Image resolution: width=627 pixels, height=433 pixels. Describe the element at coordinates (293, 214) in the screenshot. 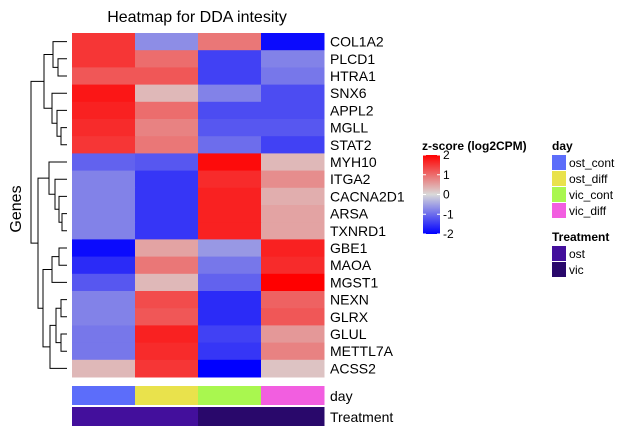

I see `heat-cell-arsa-vic-diff` at that location.